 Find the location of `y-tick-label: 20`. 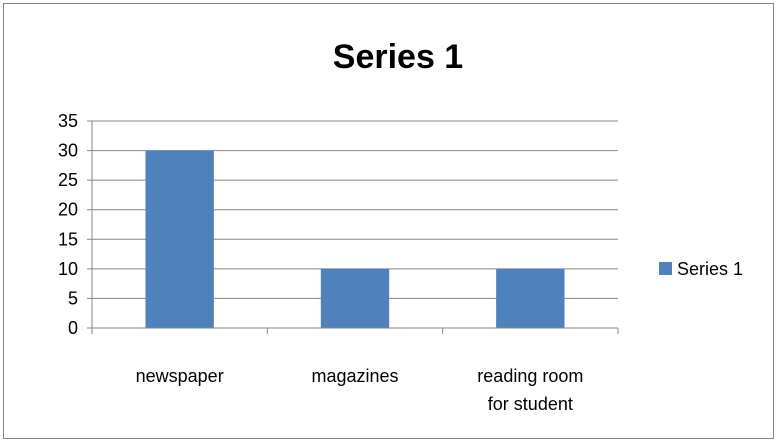

y-tick-label: 20 is located at coordinates (68, 210).